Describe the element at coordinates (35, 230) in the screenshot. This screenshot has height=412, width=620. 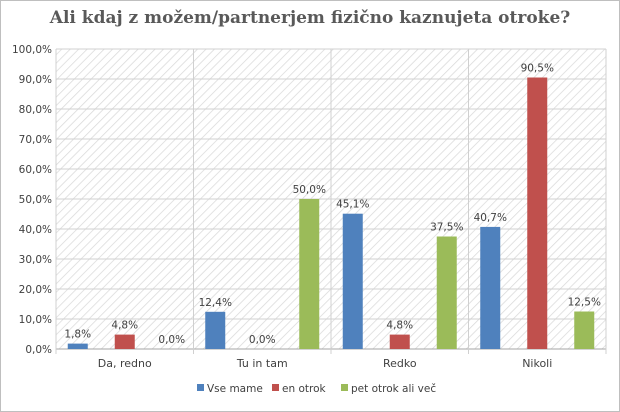
I see `y-tick-label: 40,0%` at that location.